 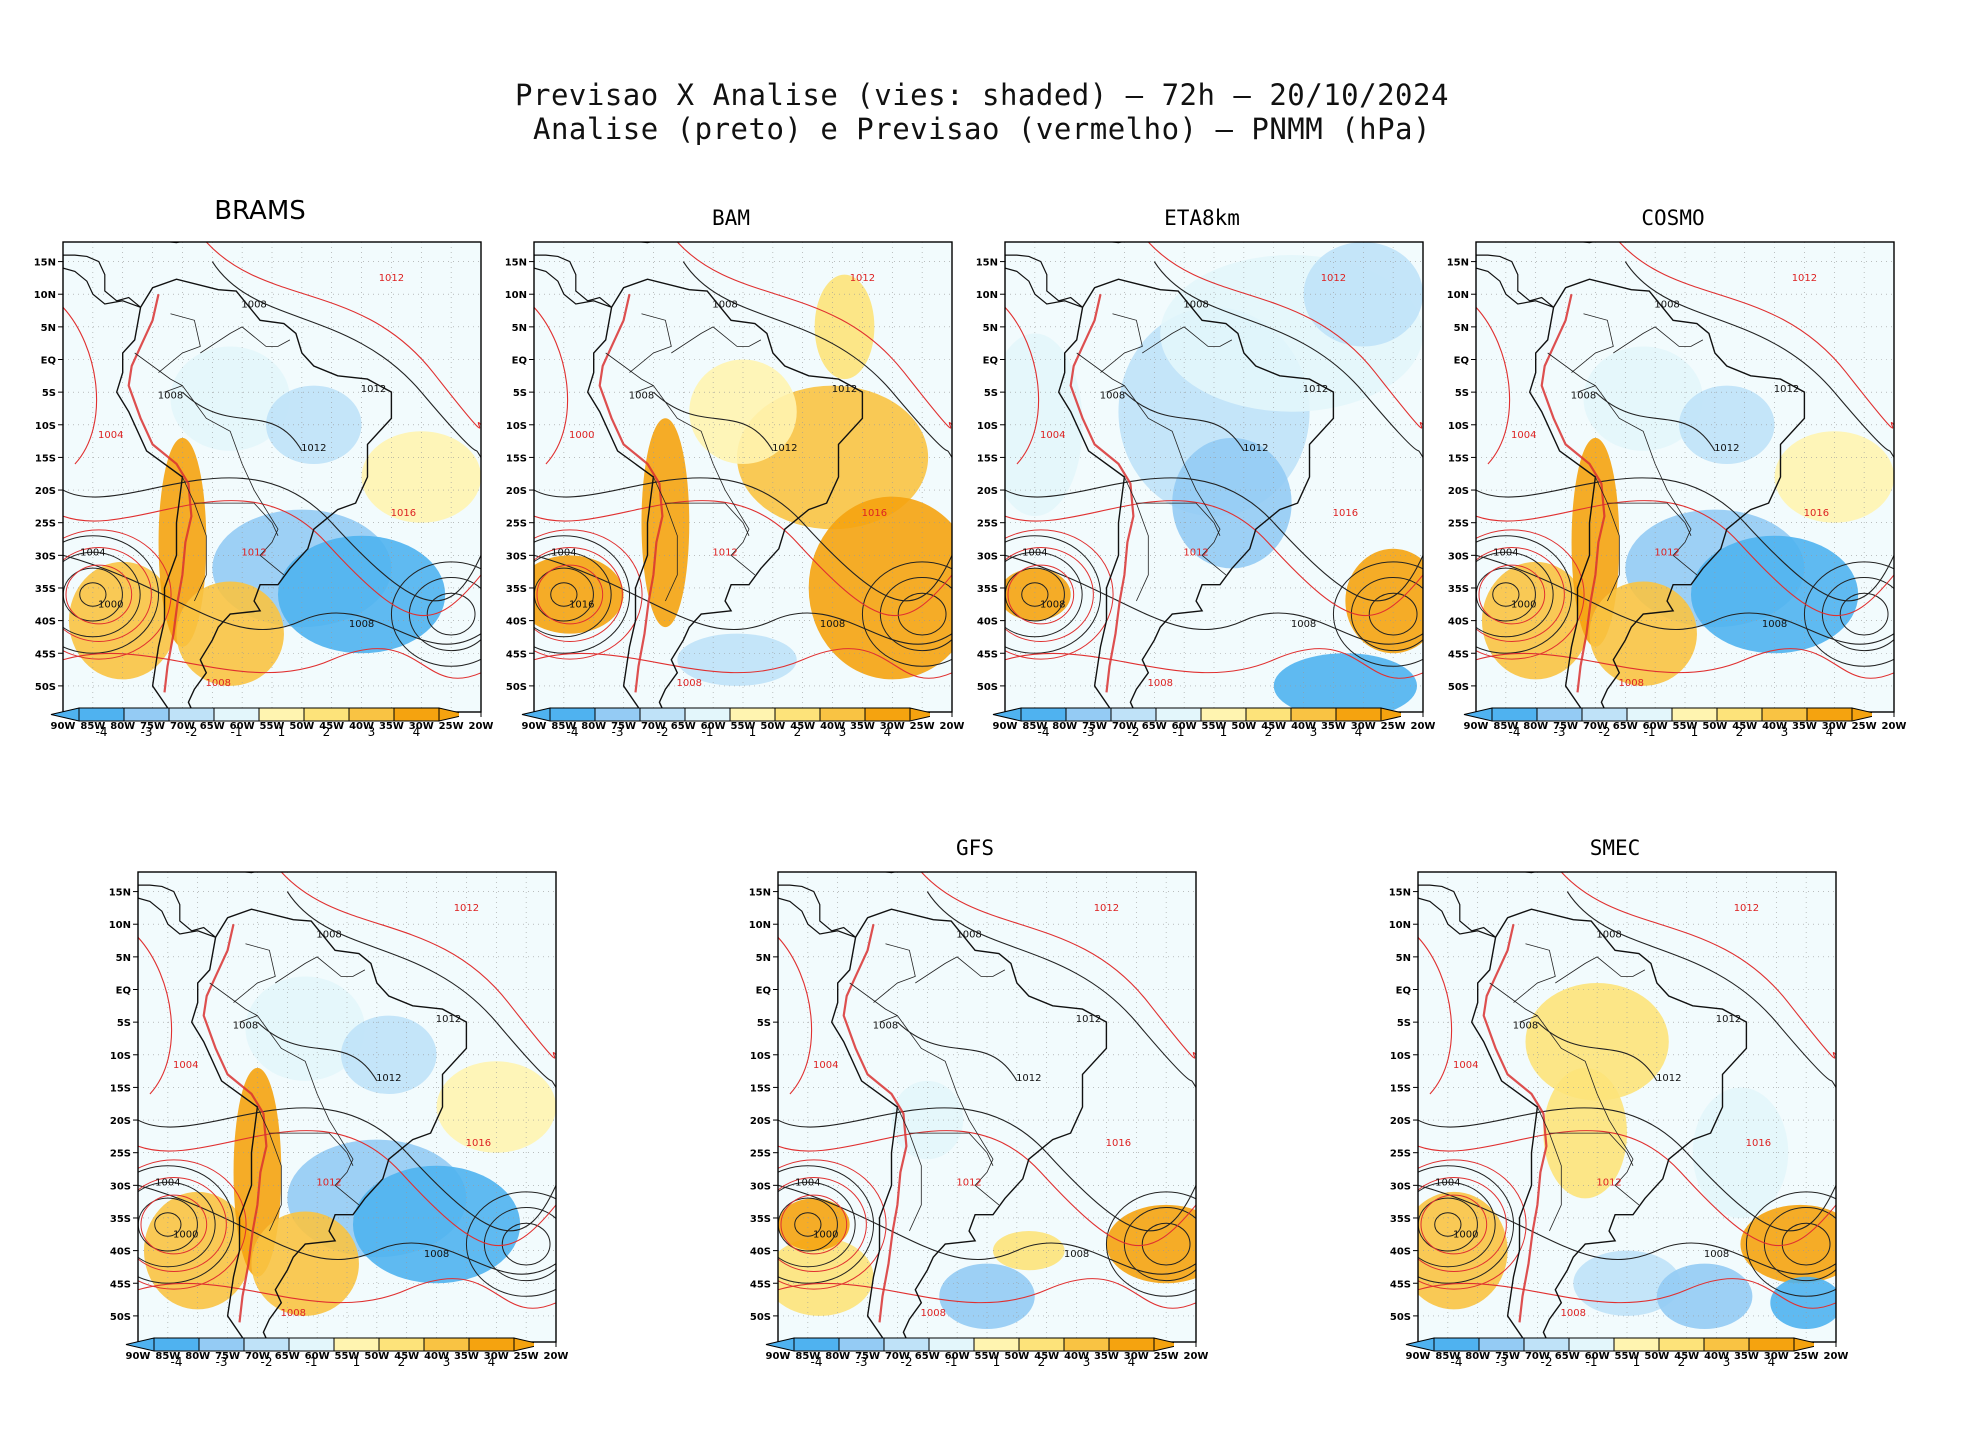 What do you see at coordinates (862, 1362) in the screenshot?
I see `colorbar-label: -3` at bounding box center [862, 1362].